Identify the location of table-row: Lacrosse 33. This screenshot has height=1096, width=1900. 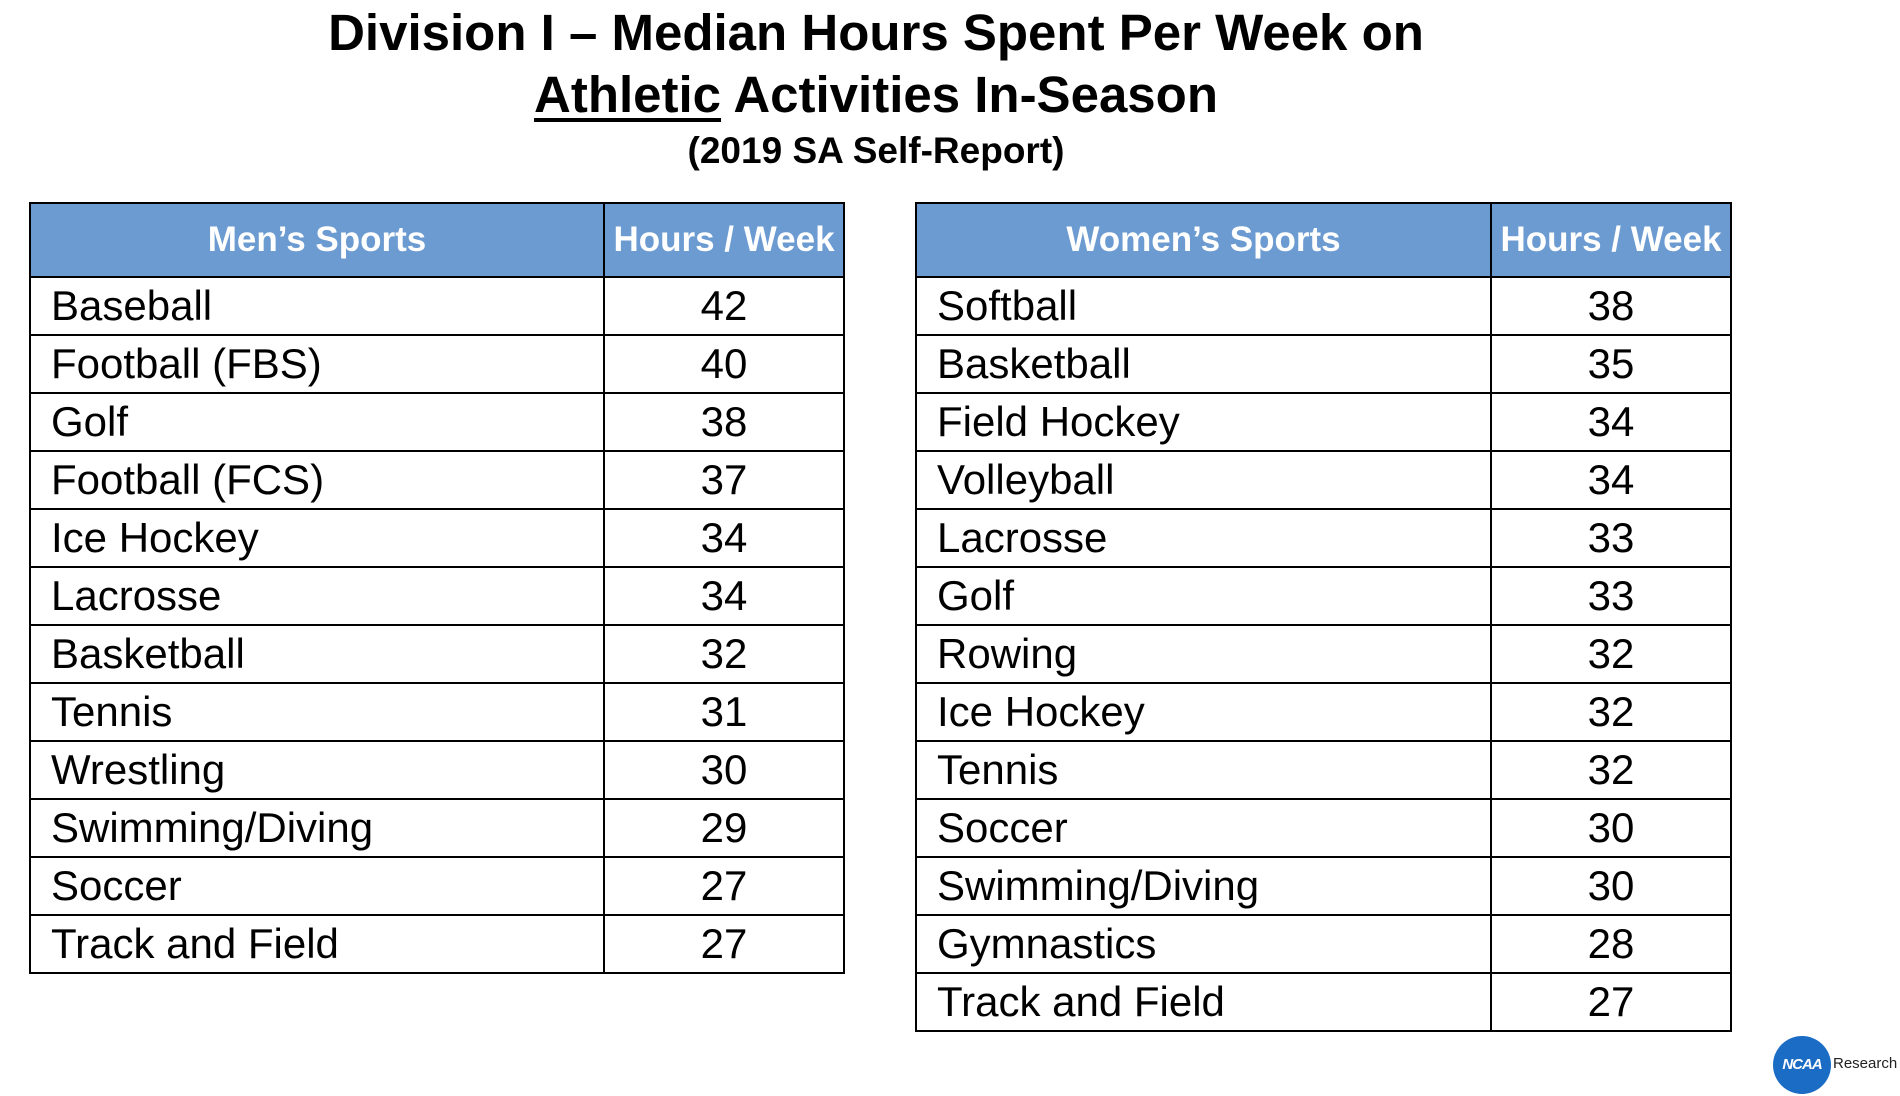
(1323, 538).